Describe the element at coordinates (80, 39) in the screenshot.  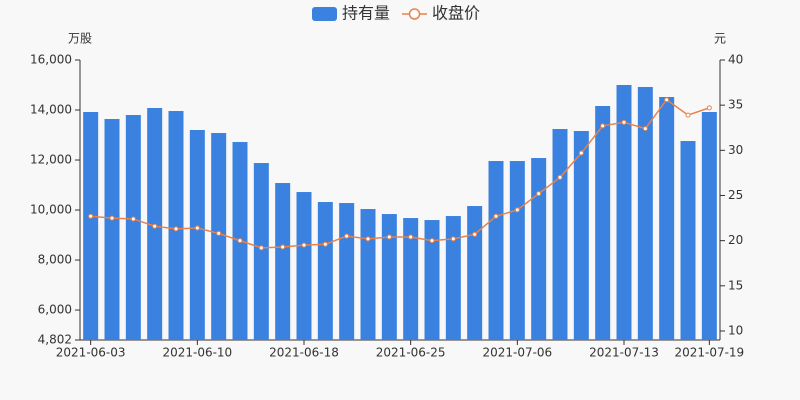
I see `y-axis-label: 万股` at that location.